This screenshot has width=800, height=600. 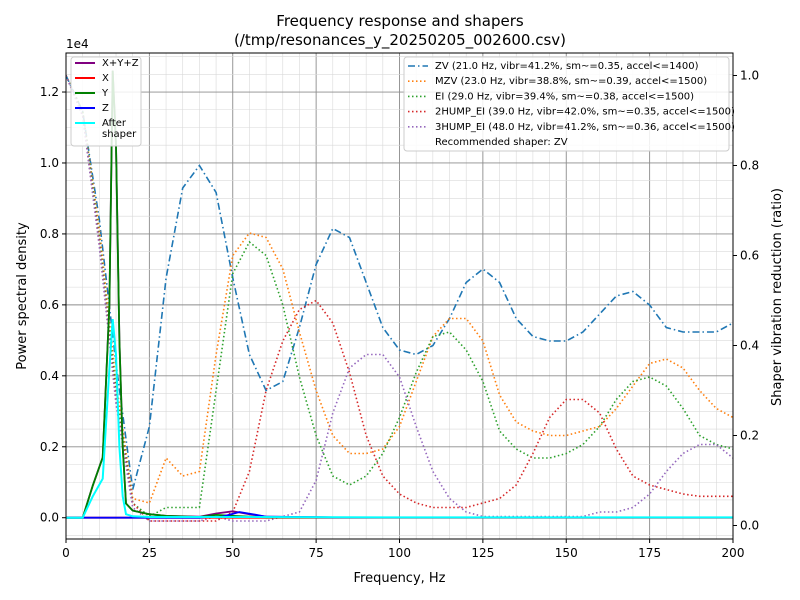 What do you see at coordinates (119, 134) in the screenshot?
I see `legend-label: shaper` at bounding box center [119, 134].